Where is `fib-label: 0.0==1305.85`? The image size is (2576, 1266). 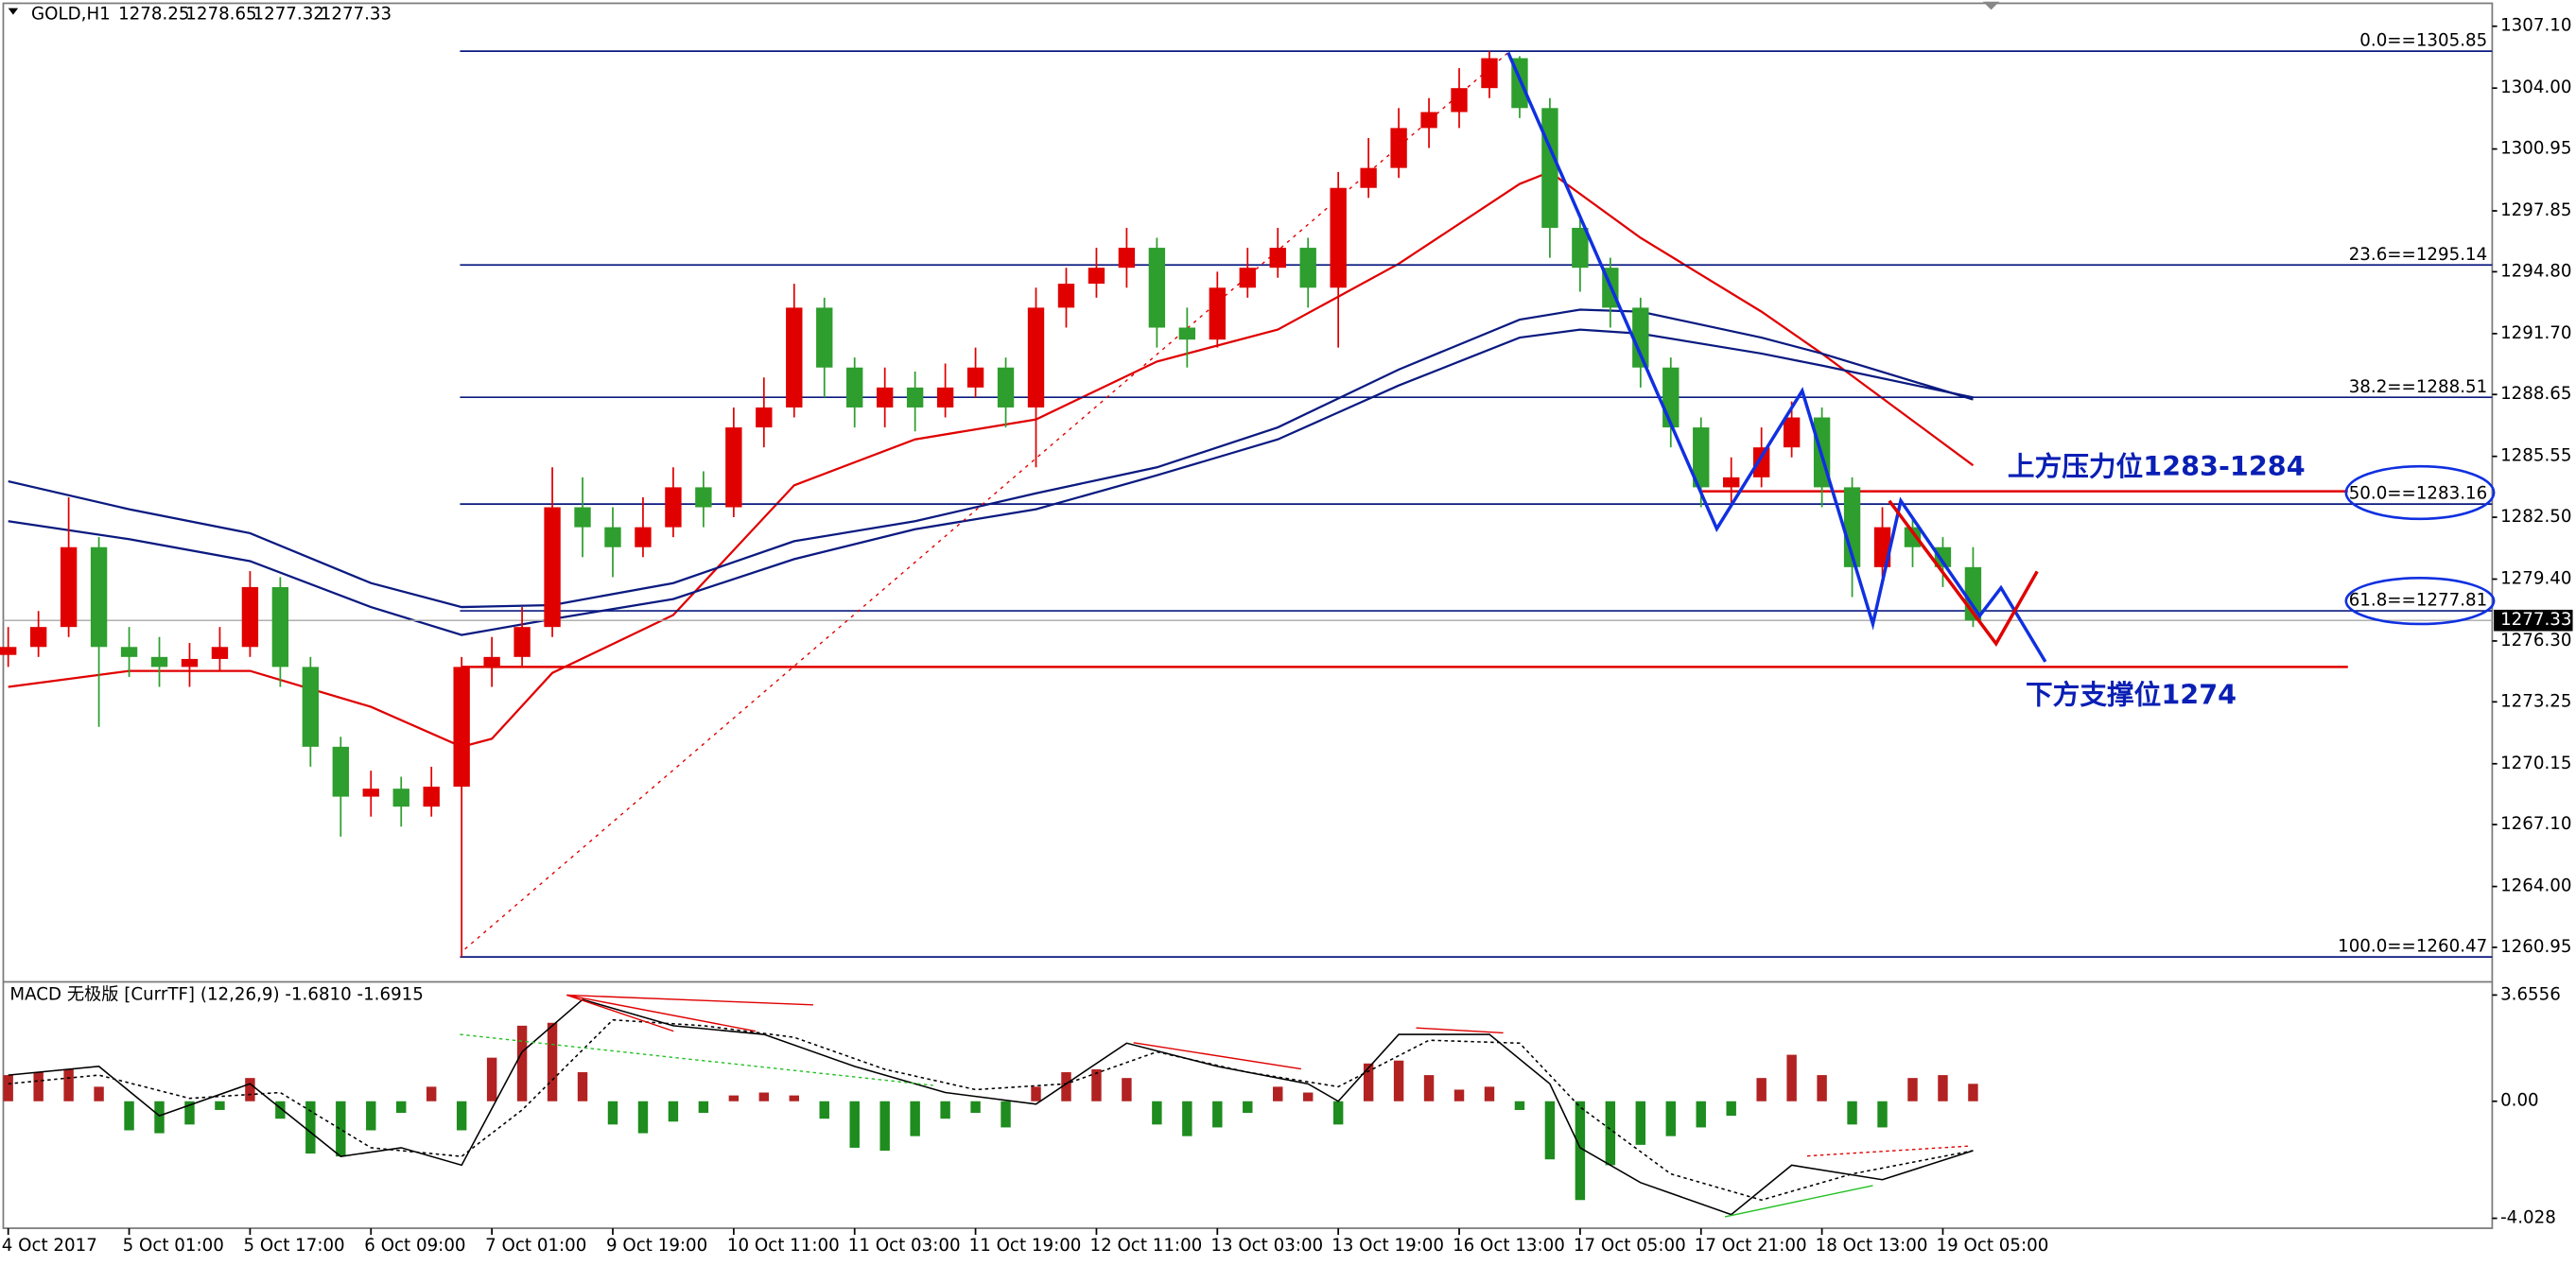
fib-label: 0.0==1305.85 is located at coordinates (2423, 41).